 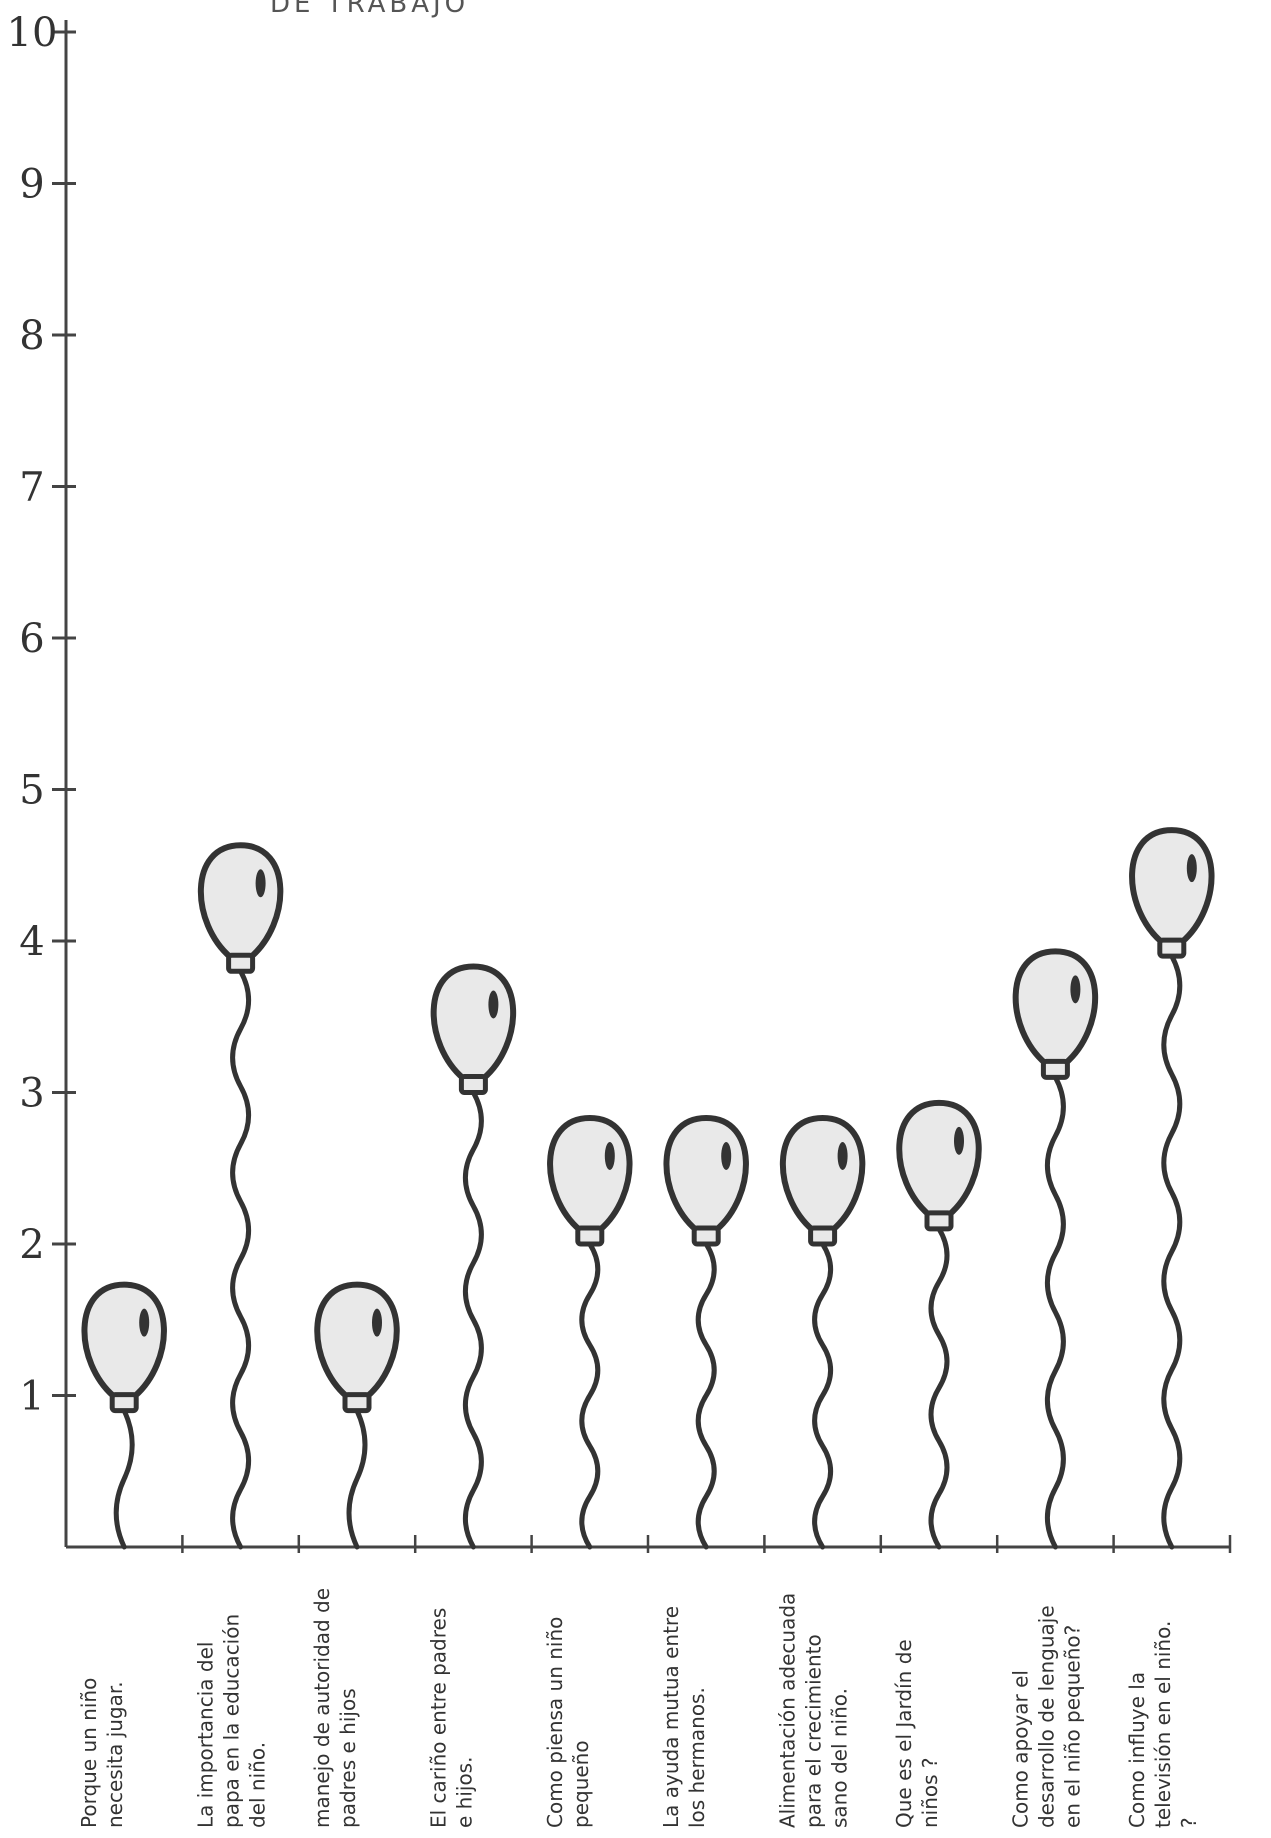 What do you see at coordinates (1020, 1749) in the screenshot?
I see `category-label: Como apoyar el` at bounding box center [1020, 1749].